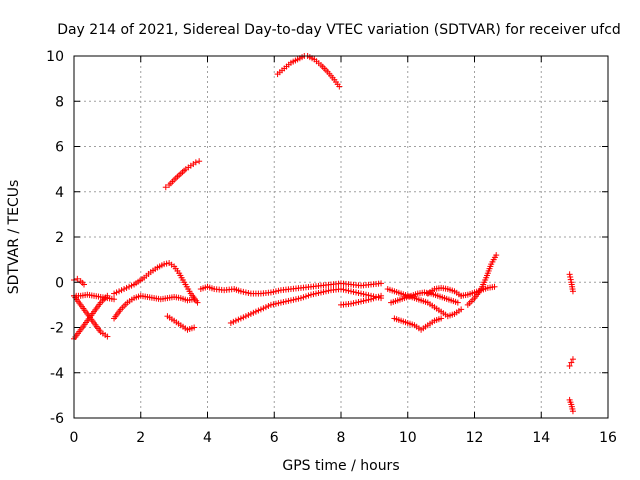 The width and height of the screenshot is (640, 480). I want to click on x-tick-label: 0, so click(74, 438).